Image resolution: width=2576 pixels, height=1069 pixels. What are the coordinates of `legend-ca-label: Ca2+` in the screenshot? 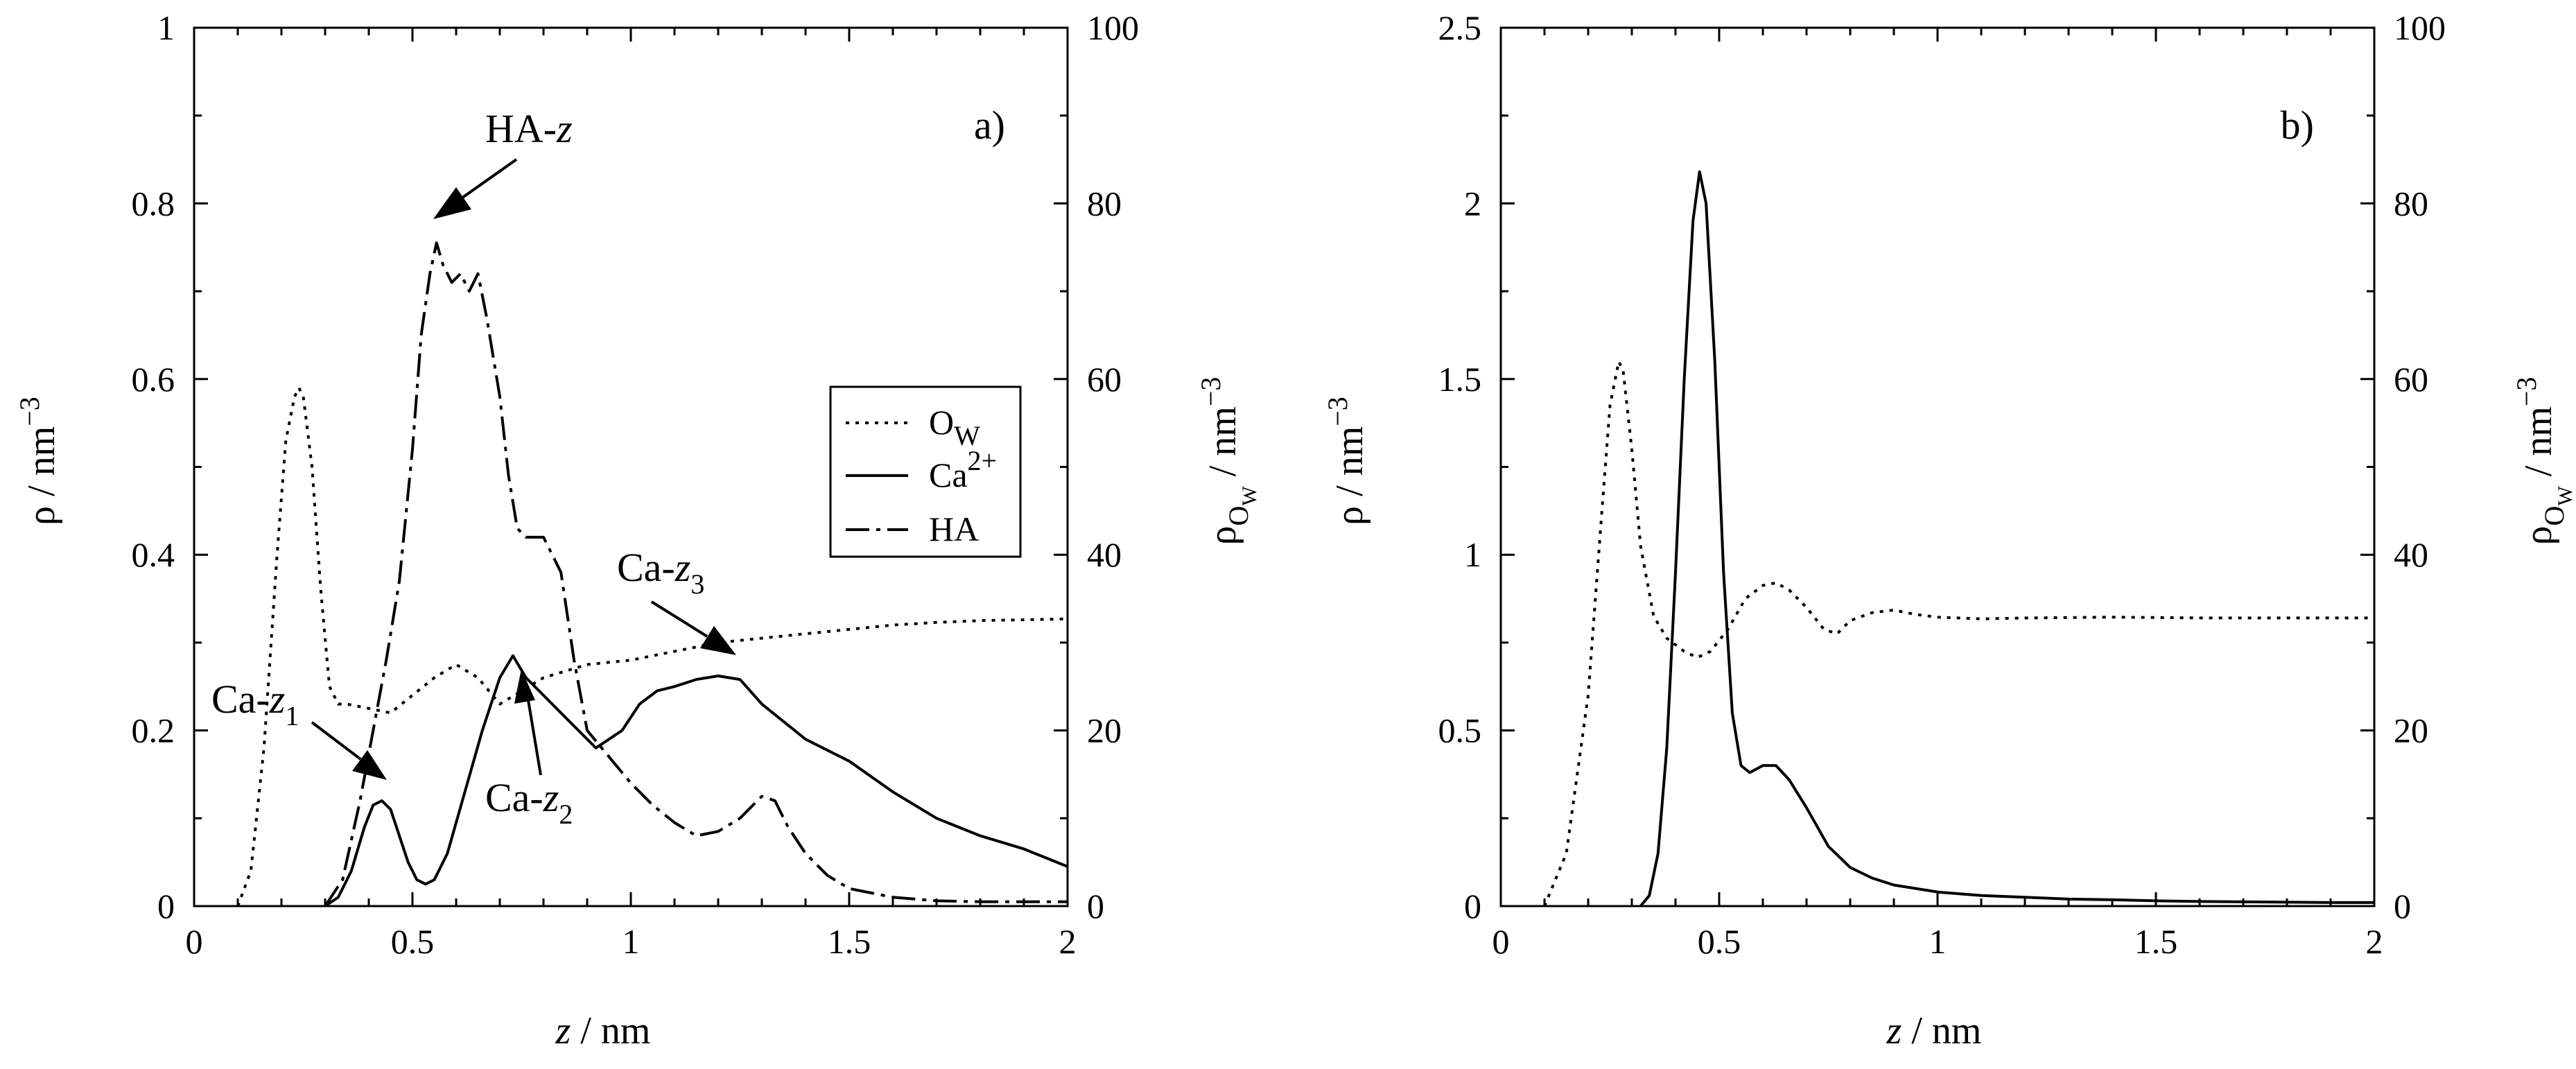 It's located at (963, 469).